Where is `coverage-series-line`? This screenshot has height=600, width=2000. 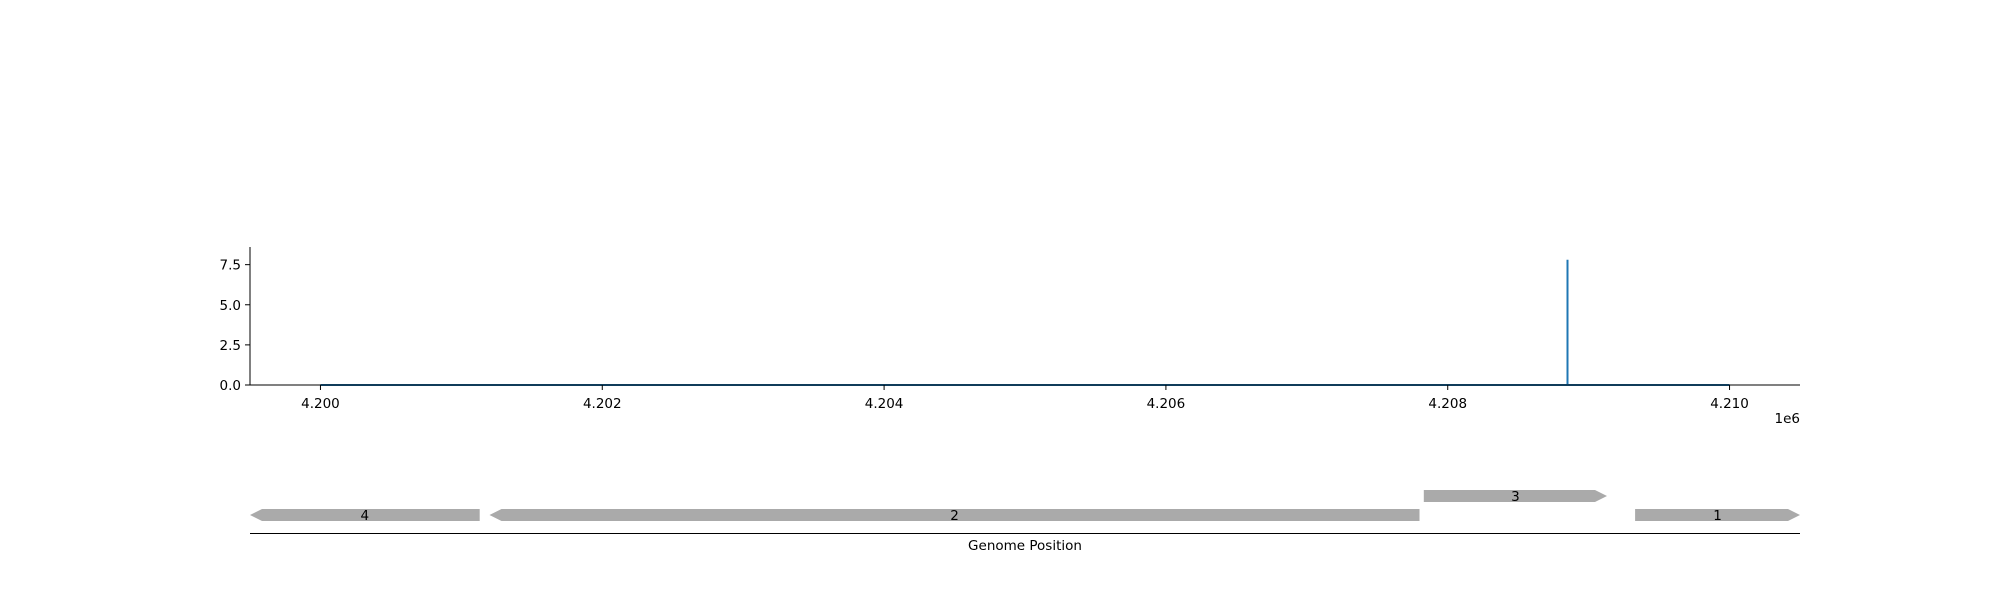
coverage-series-line is located at coordinates (1025, 322).